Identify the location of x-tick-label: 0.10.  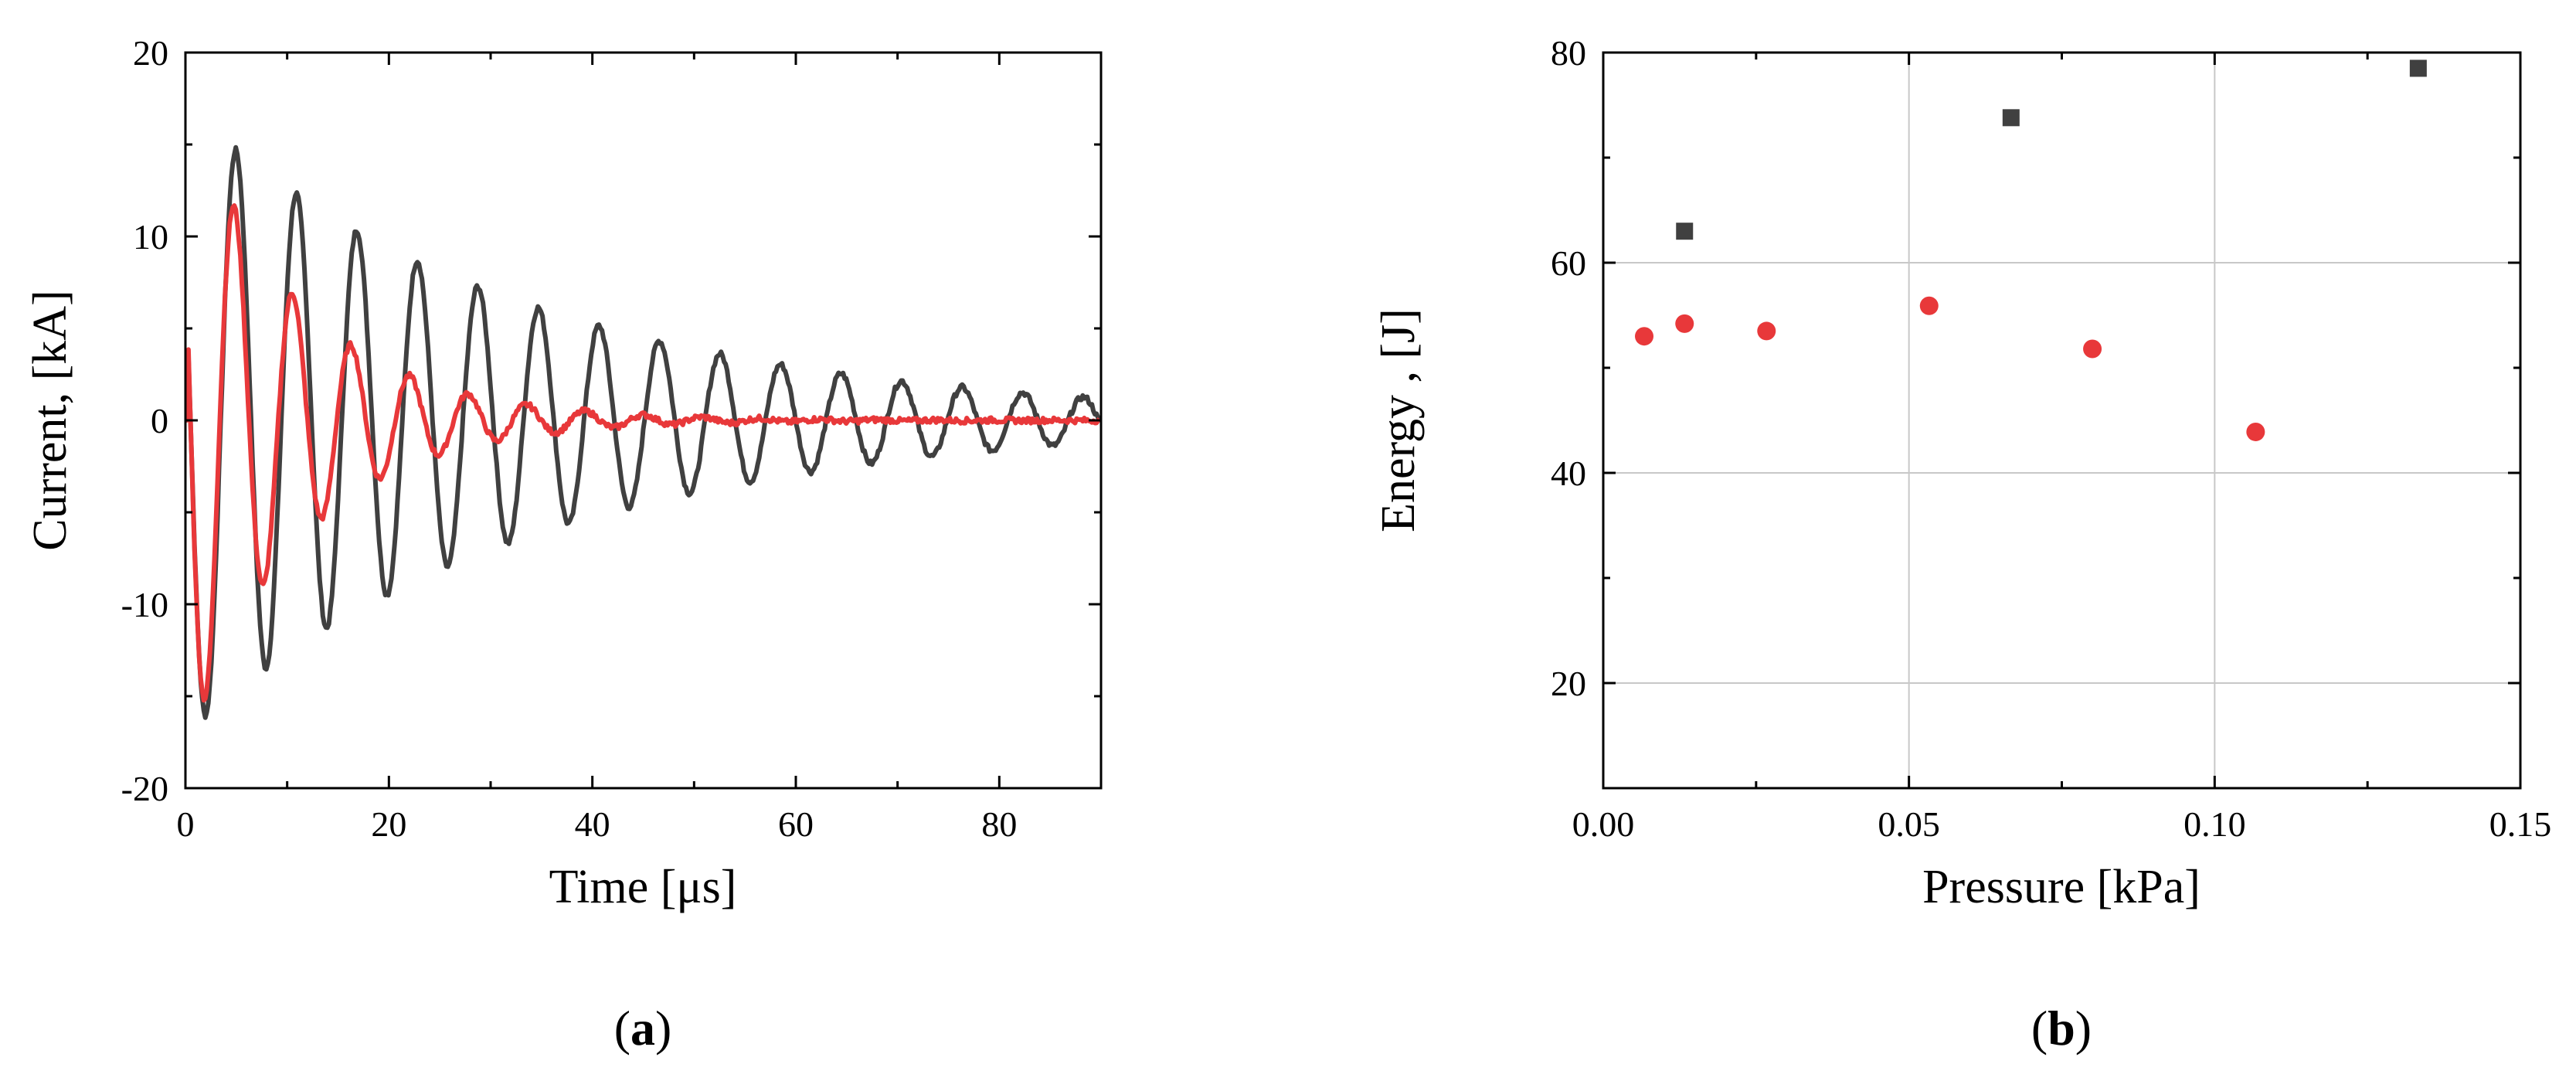
(2214, 824).